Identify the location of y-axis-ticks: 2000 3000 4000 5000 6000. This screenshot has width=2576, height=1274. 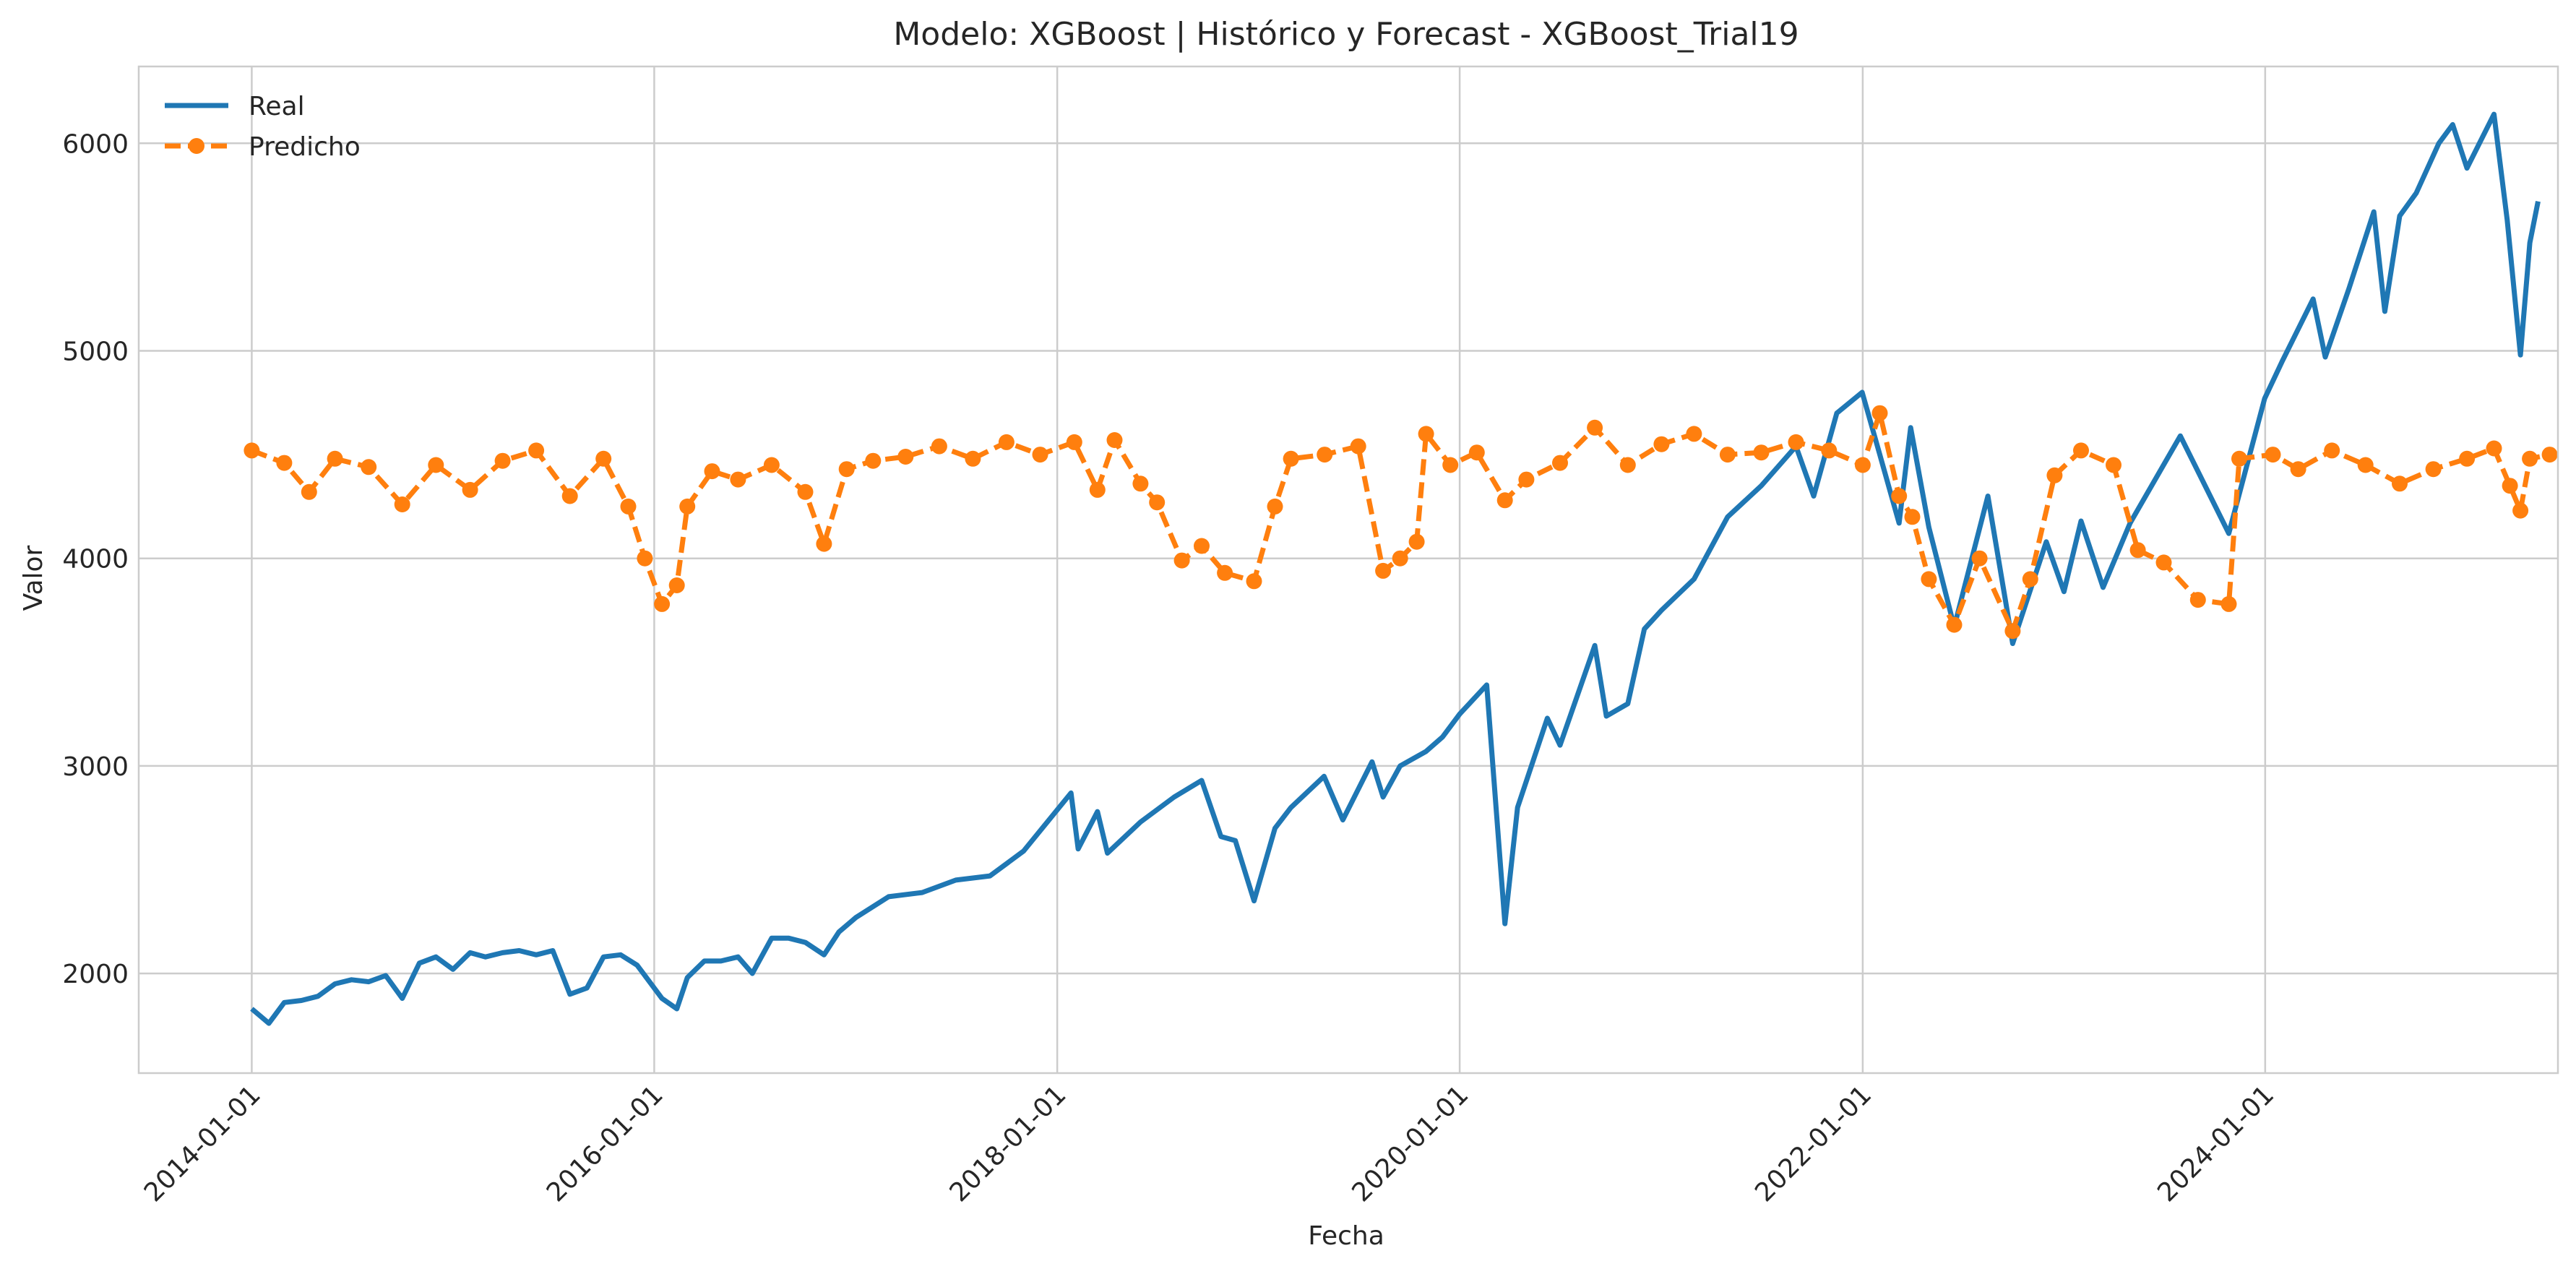
(95, 559).